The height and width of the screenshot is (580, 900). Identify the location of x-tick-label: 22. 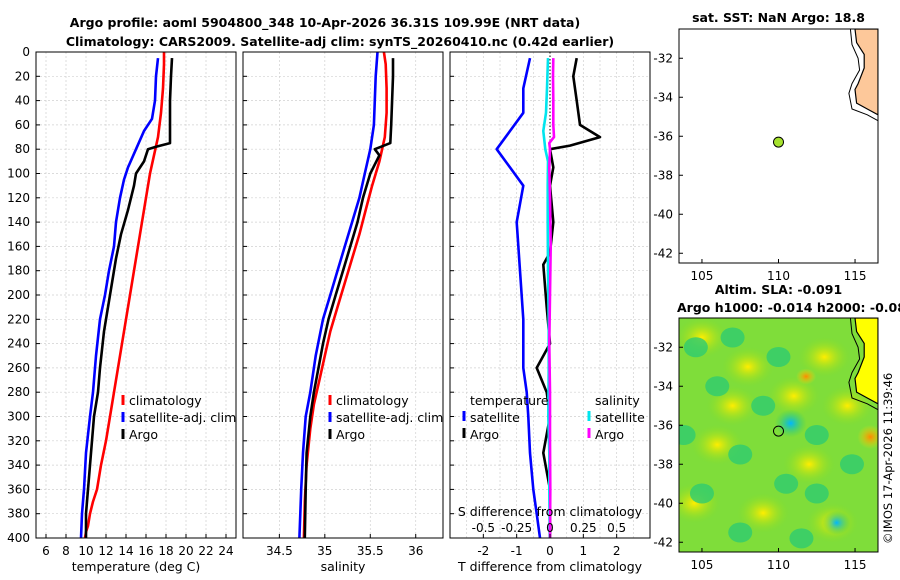
(205, 551).